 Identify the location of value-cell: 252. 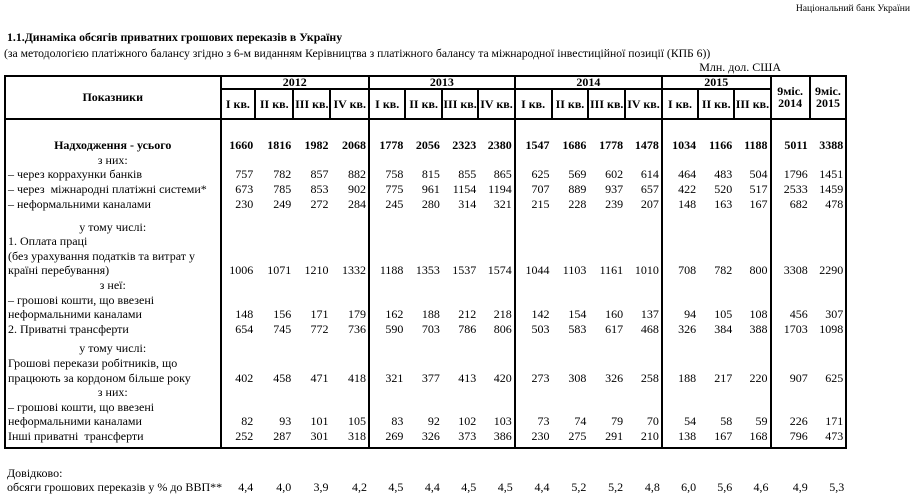
(237, 436).